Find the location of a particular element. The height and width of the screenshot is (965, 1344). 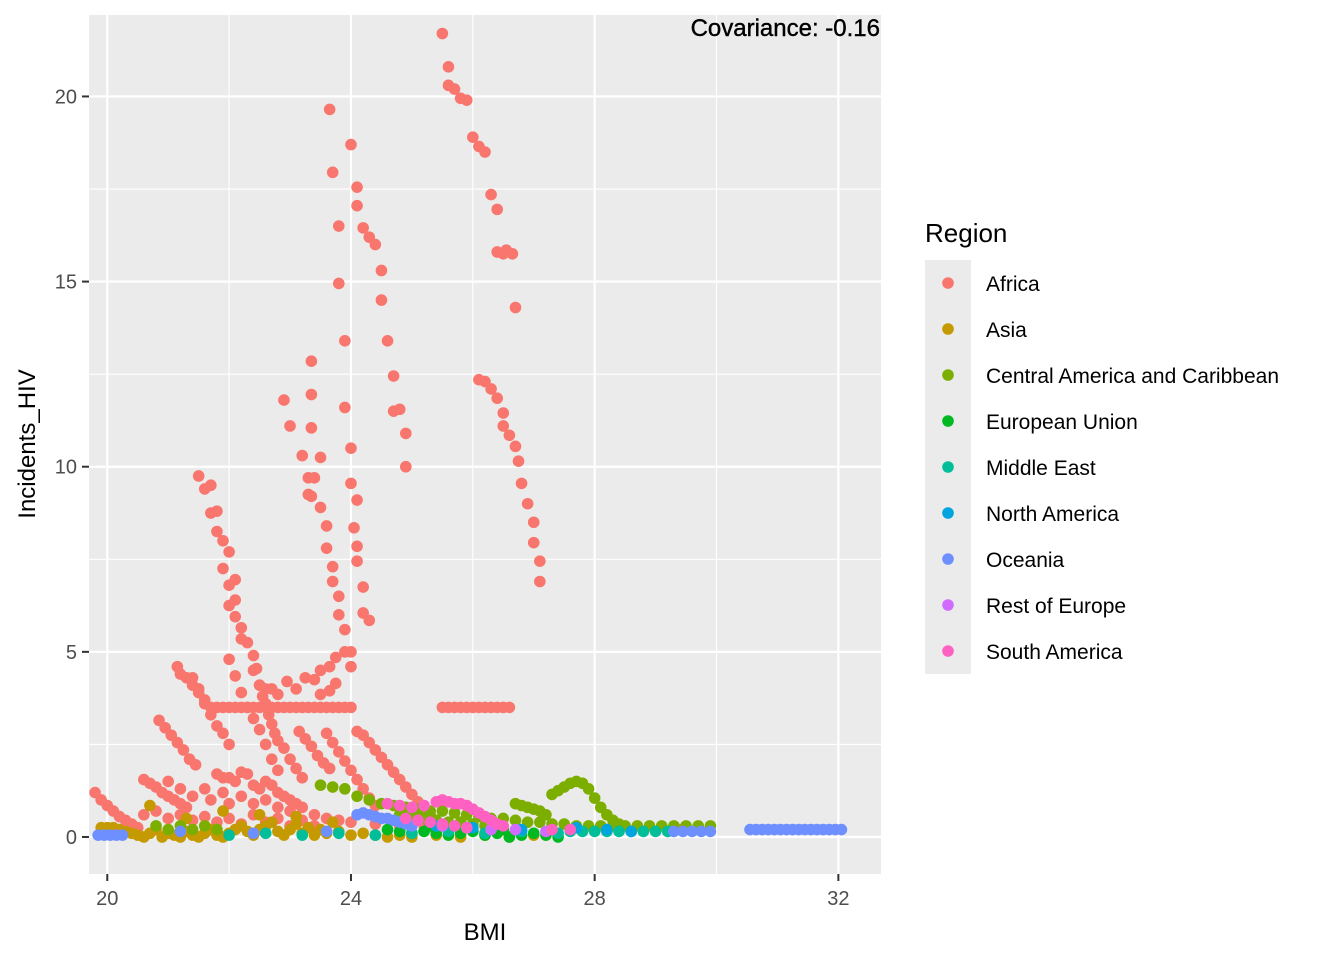

legend-key-africa is located at coordinates (948, 283).